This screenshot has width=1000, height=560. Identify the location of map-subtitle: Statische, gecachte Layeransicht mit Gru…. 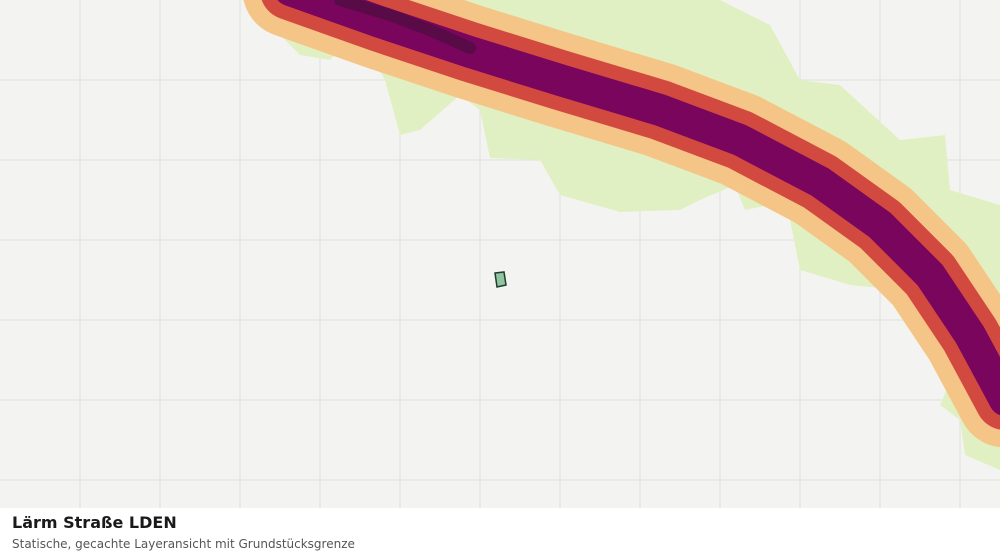
(183, 544).